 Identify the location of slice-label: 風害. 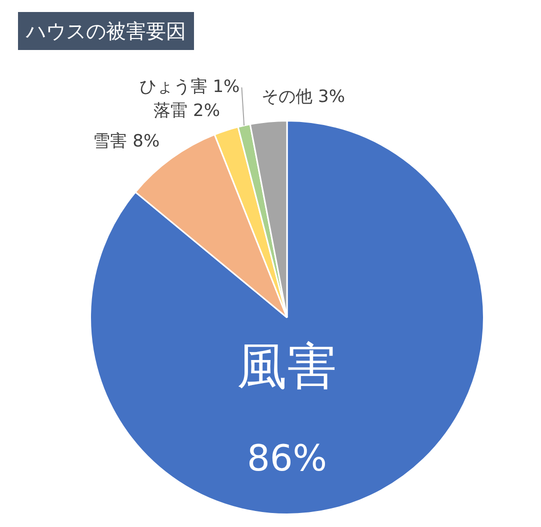
(287, 367).